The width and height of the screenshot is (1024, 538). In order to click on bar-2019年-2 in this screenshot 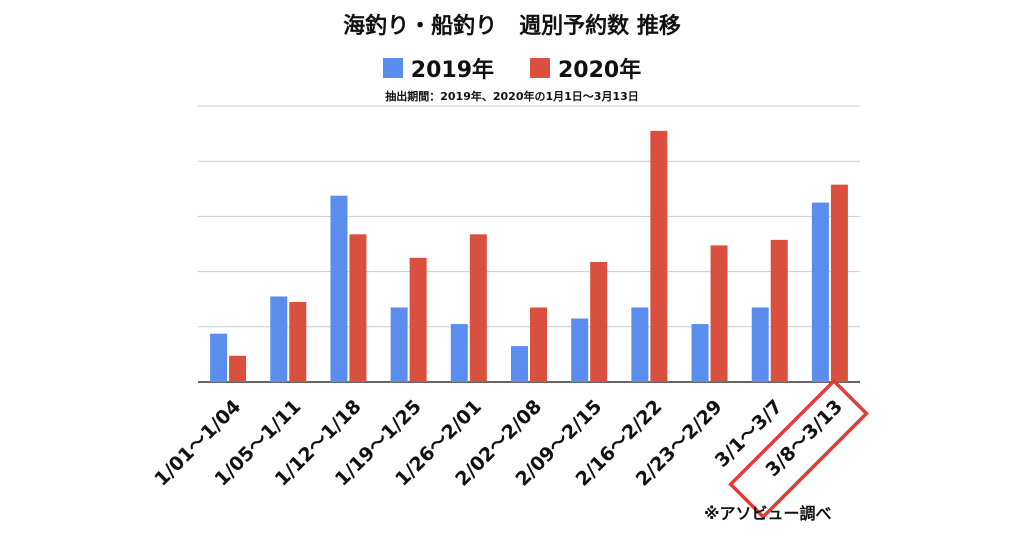, I will do `click(339, 288)`.